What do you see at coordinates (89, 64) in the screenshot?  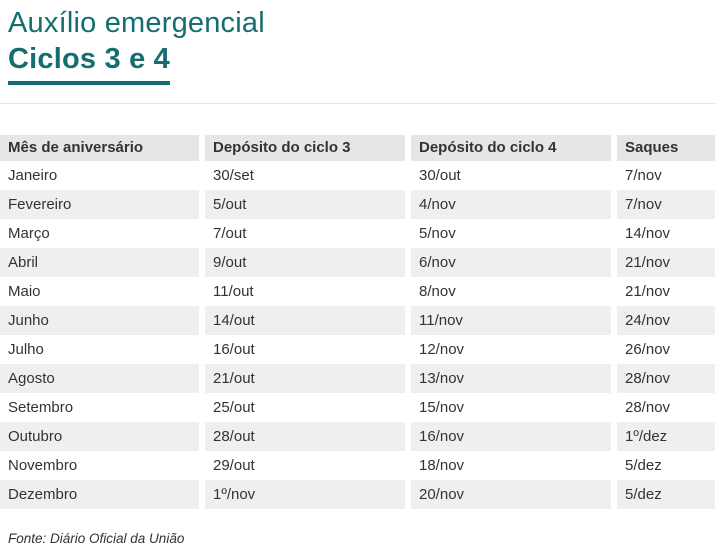 I see `page-subtitle: Ciclos 3 e 4` at bounding box center [89, 64].